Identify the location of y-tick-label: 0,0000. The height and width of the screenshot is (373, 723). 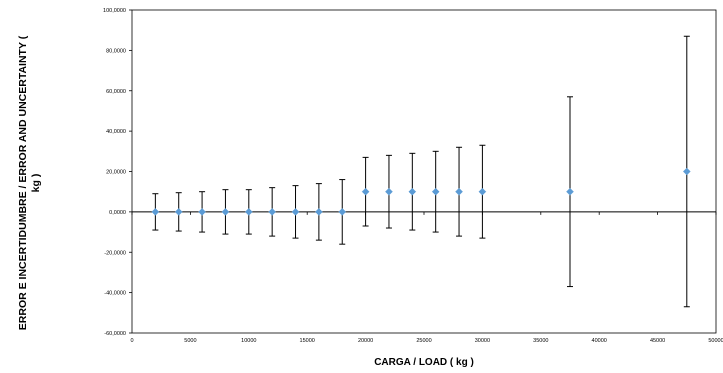
(117, 213).